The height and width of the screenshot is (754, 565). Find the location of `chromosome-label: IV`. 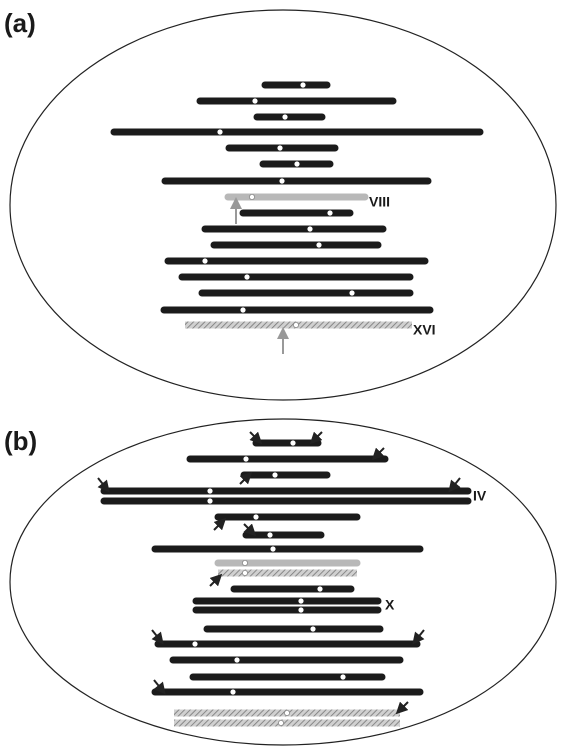

chromosome-label: IV is located at coordinates (480, 496).